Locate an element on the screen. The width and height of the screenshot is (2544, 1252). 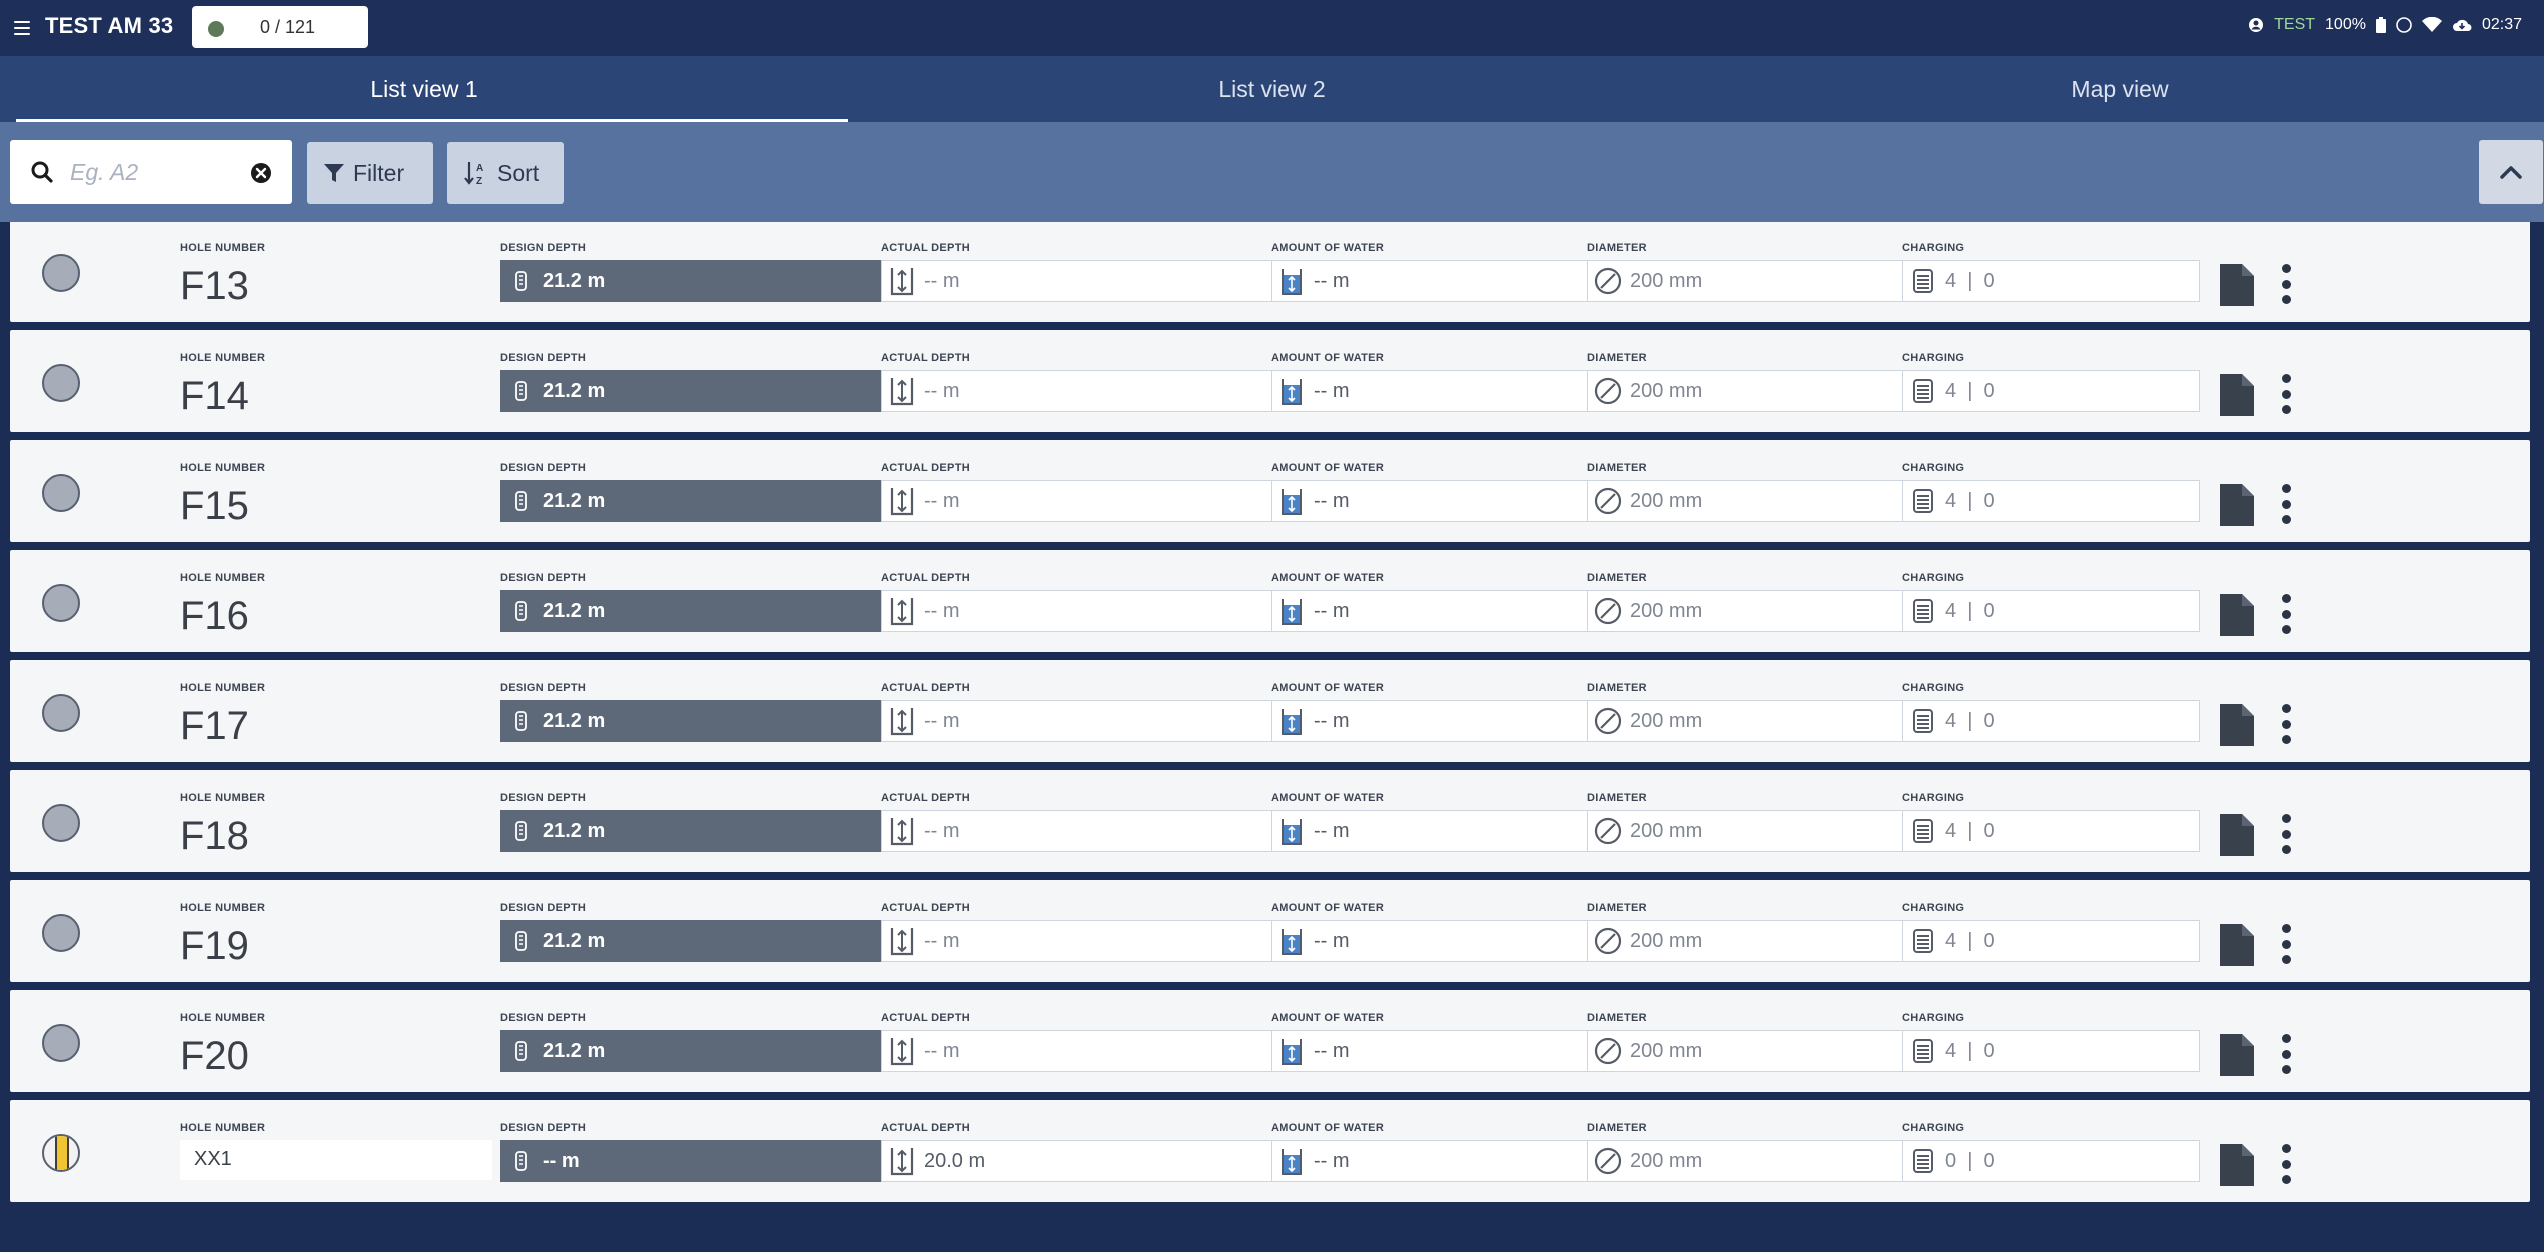
tab-map-view: Map view is located at coordinates (2120, 88).